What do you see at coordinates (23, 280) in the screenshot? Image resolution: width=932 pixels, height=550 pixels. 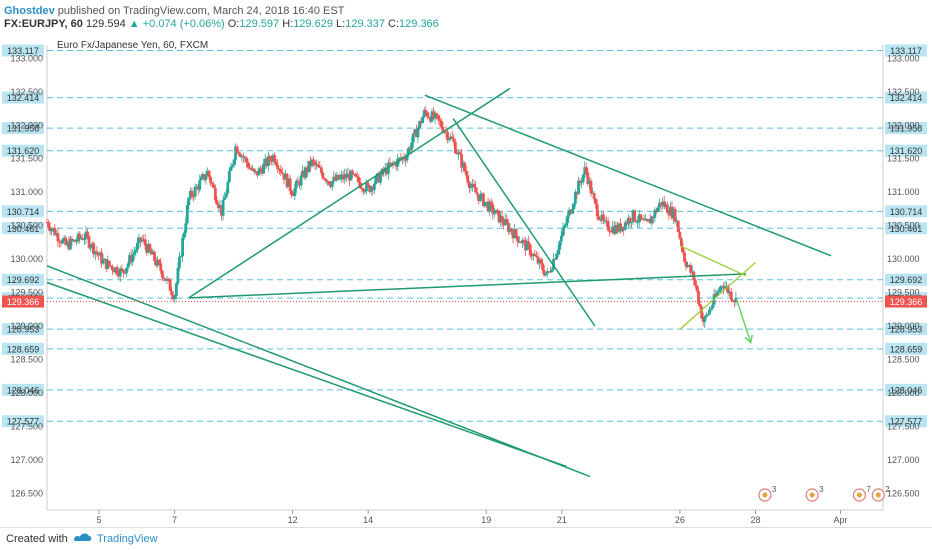 I see `level-label-left: 129.692` at bounding box center [23, 280].